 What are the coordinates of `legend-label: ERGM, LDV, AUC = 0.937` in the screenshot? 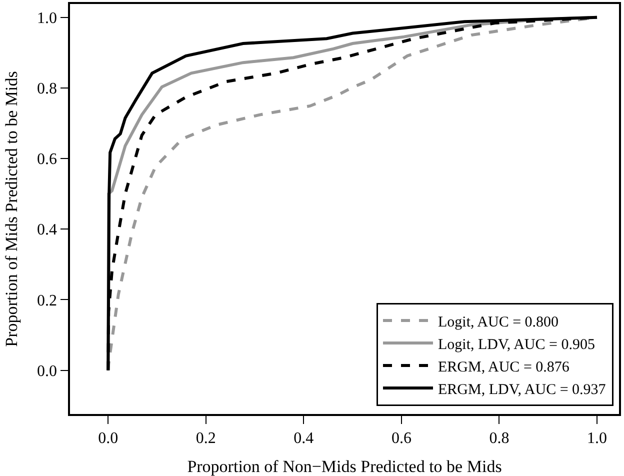 It's located at (522, 390).